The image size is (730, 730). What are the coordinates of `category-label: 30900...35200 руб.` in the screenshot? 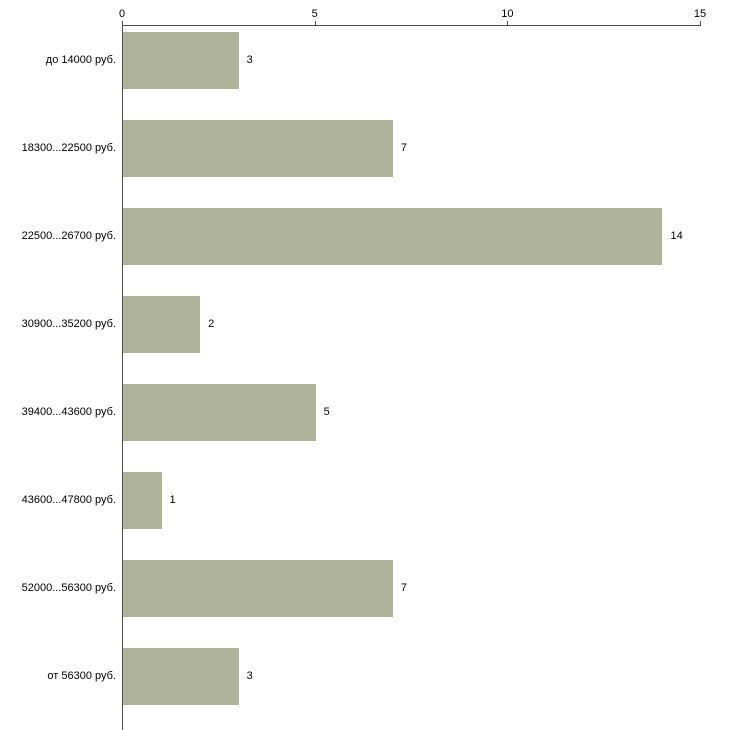 It's located at (68, 323).